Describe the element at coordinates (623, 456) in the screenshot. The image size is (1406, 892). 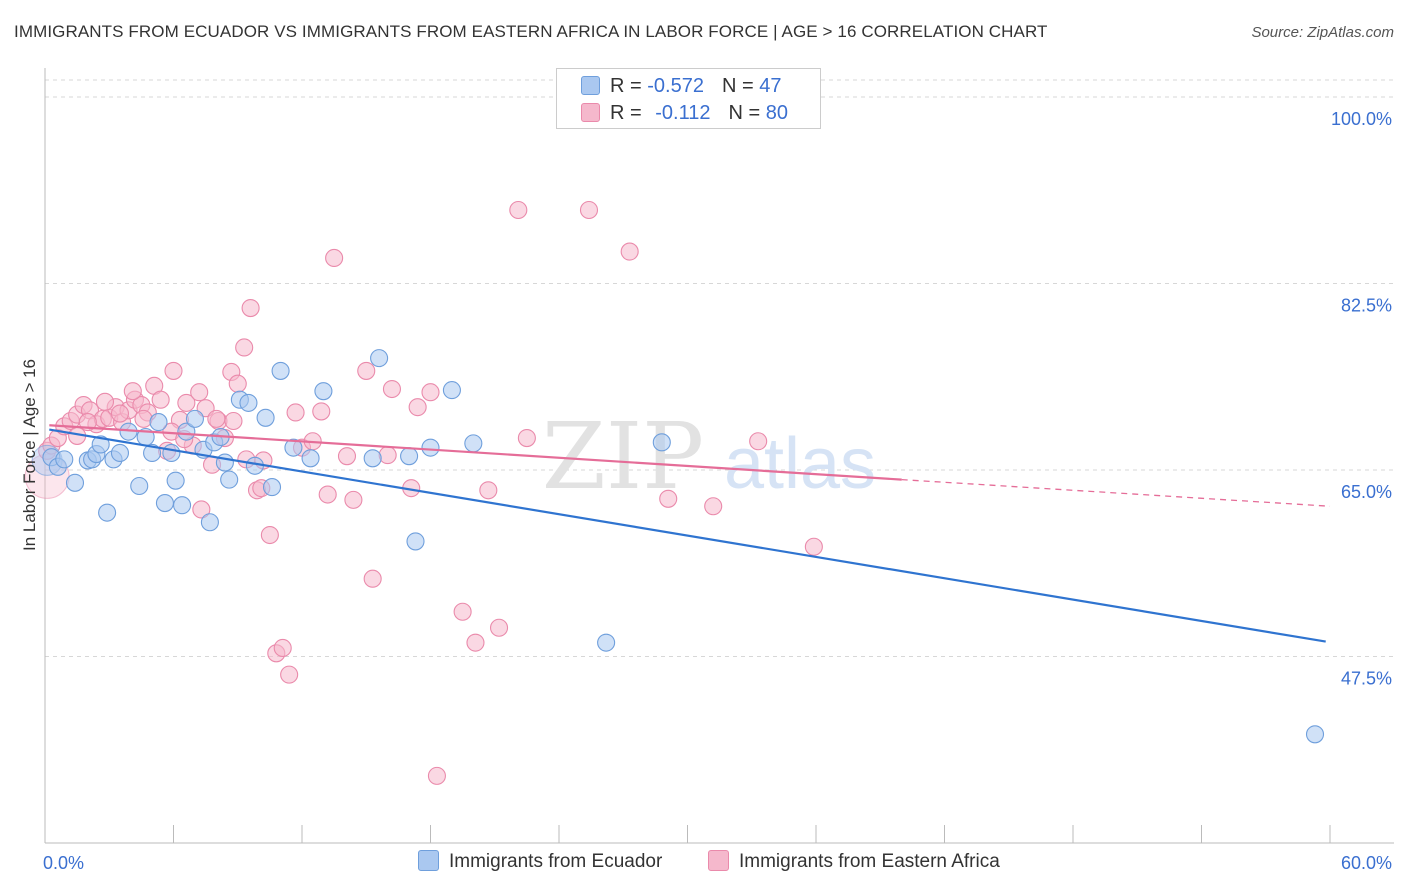
I see `watermark-zip: ZIP` at that location.